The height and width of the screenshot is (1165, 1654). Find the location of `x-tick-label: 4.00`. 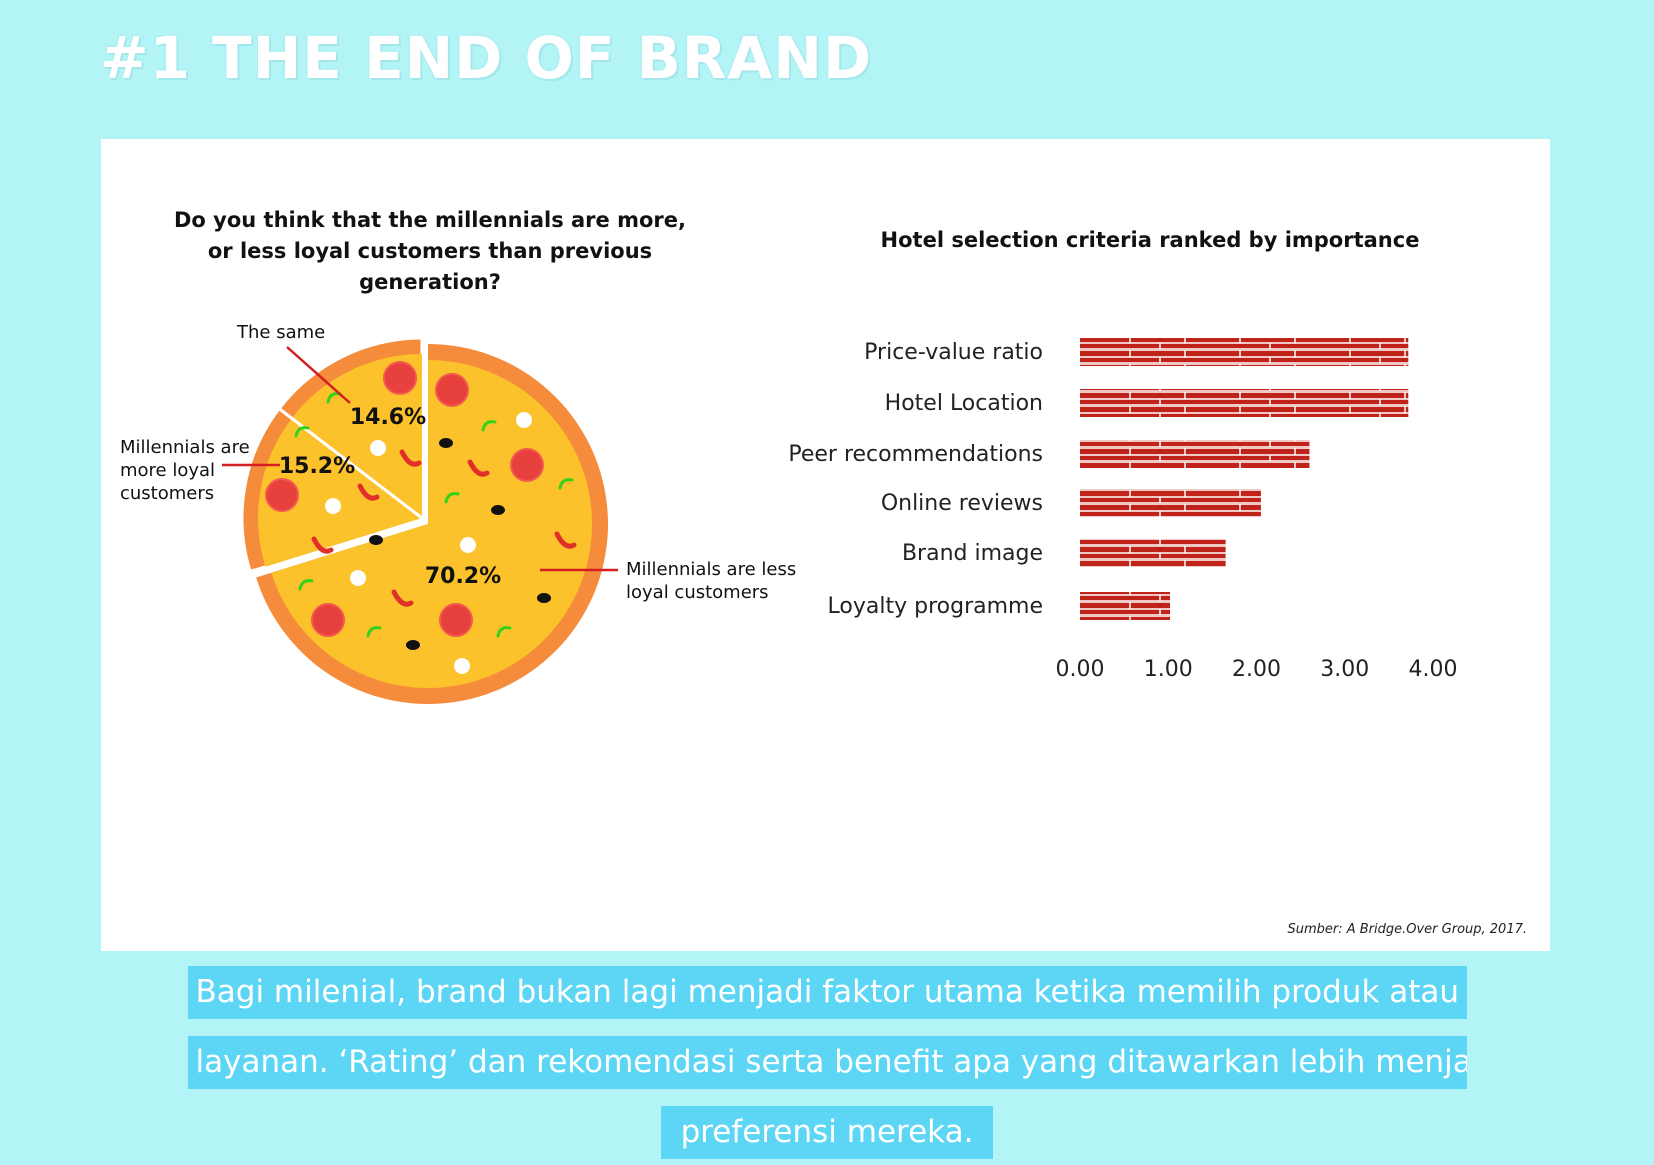

x-tick-label: 4.00 is located at coordinates (1433, 669).